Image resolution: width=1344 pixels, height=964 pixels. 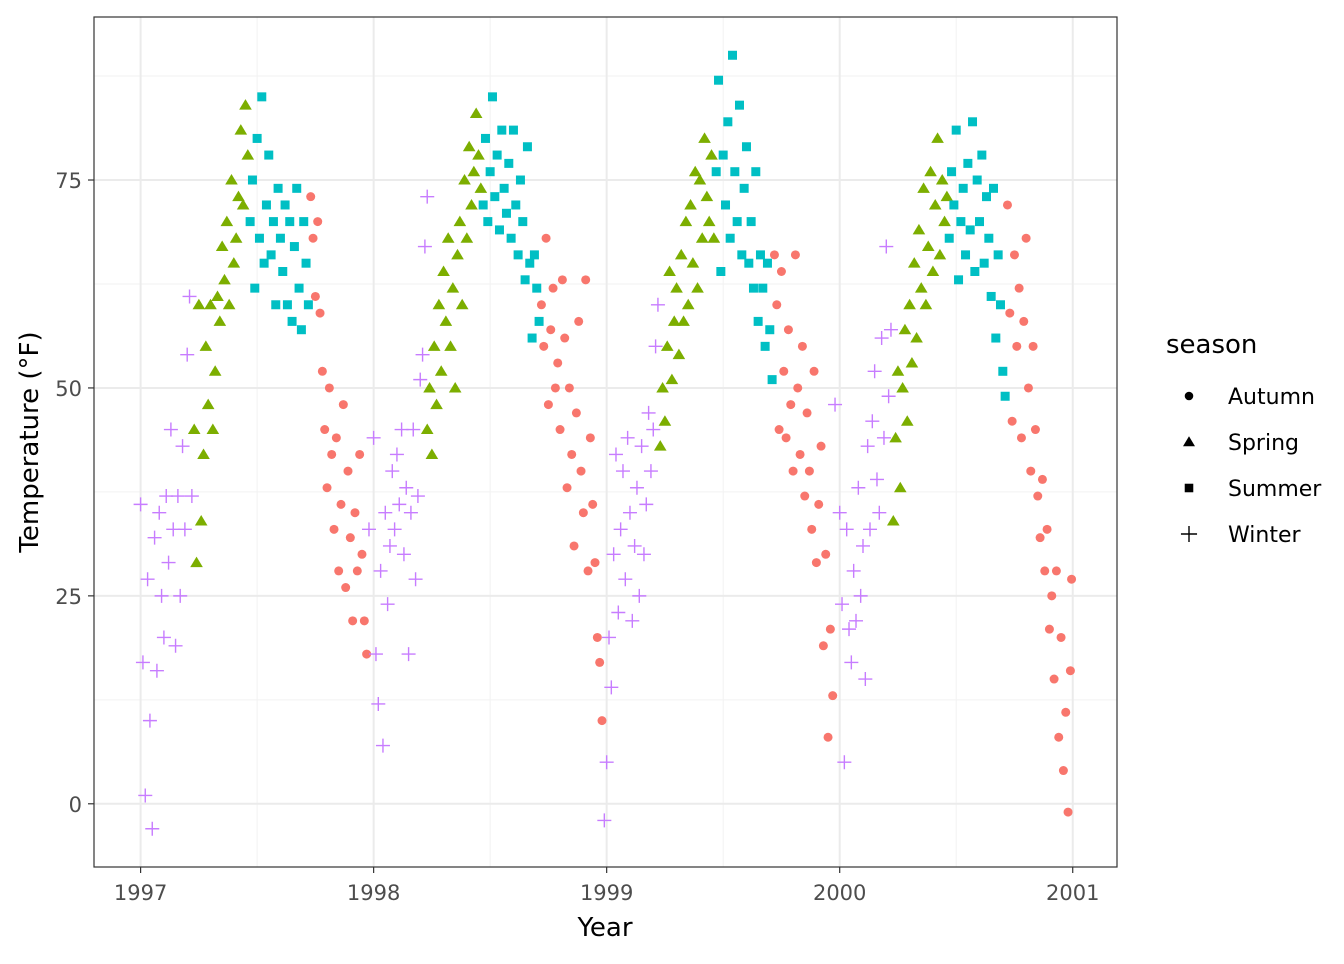 What do you see at coordinates (1275, 489) in the screenshot?
I see `legend-label-summer: Summer` at bounding box center [1275, 489].